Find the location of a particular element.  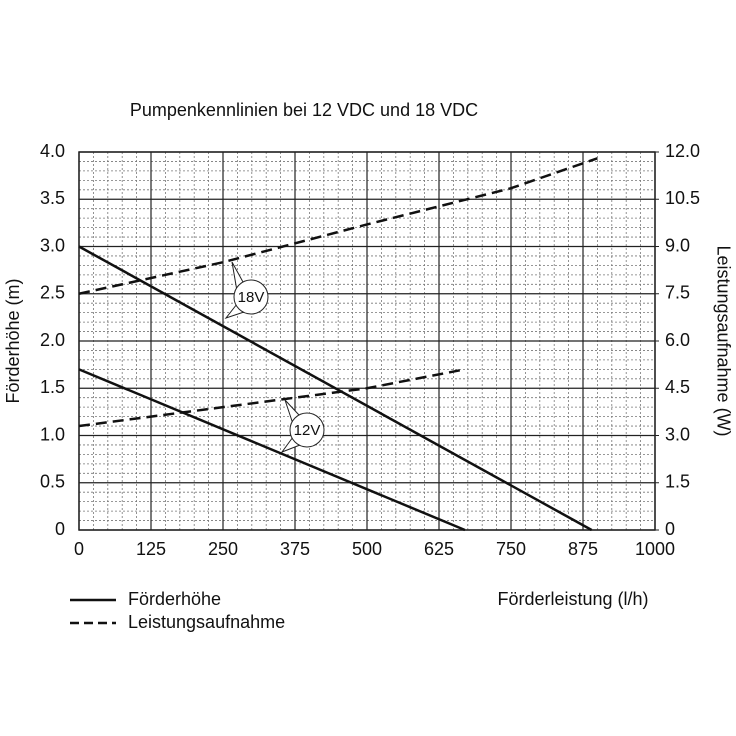

y-tick-label: 3.5 is located at coordinates (52, 198).